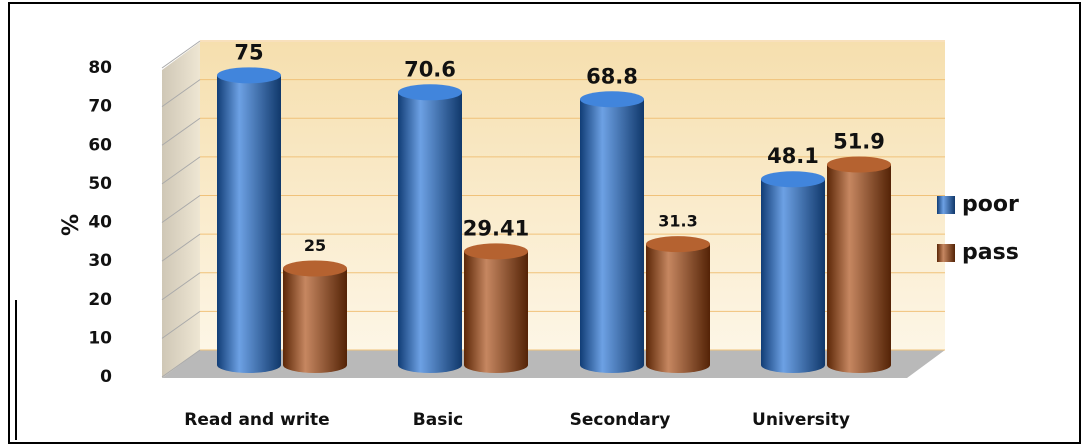 The height and width of the screenshot is (447, 1088). Describe the element at coordinates (248, 52) in the screenshot. I see `value-label: 75` at that location.